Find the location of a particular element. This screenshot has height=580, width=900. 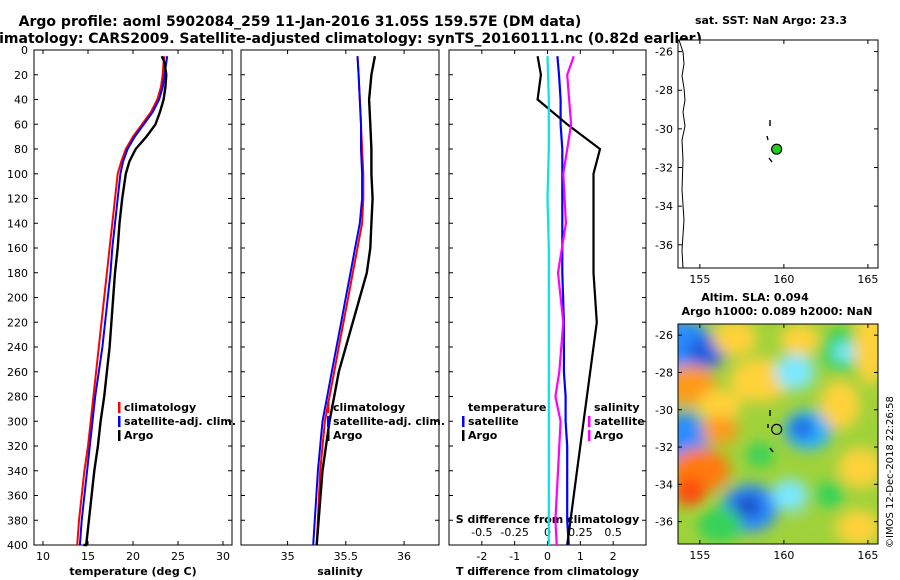

sla-map-frame is located at coordinates (778, 434).